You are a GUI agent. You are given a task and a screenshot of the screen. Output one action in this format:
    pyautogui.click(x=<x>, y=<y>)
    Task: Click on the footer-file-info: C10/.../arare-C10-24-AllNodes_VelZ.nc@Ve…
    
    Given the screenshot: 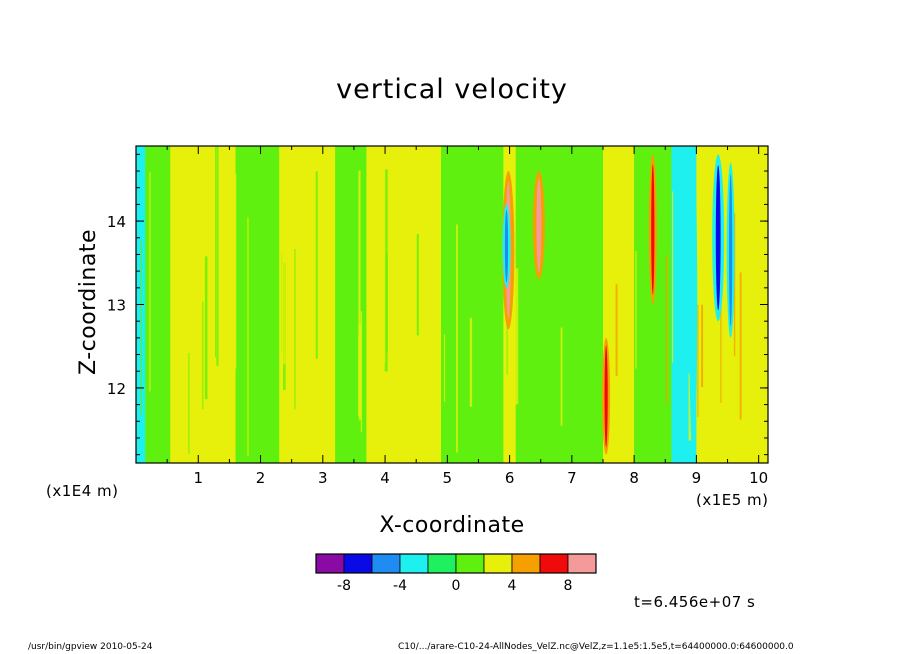 What is the action you would take?
    pyautogui.click(x=596, y=647)
    